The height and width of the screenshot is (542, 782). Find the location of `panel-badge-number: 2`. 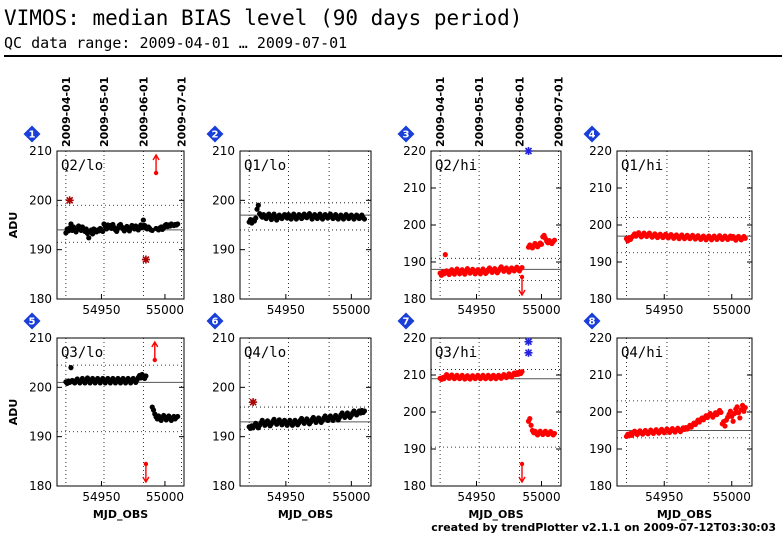

panel-badge-number: 2 is located at coordinates (215, 135).